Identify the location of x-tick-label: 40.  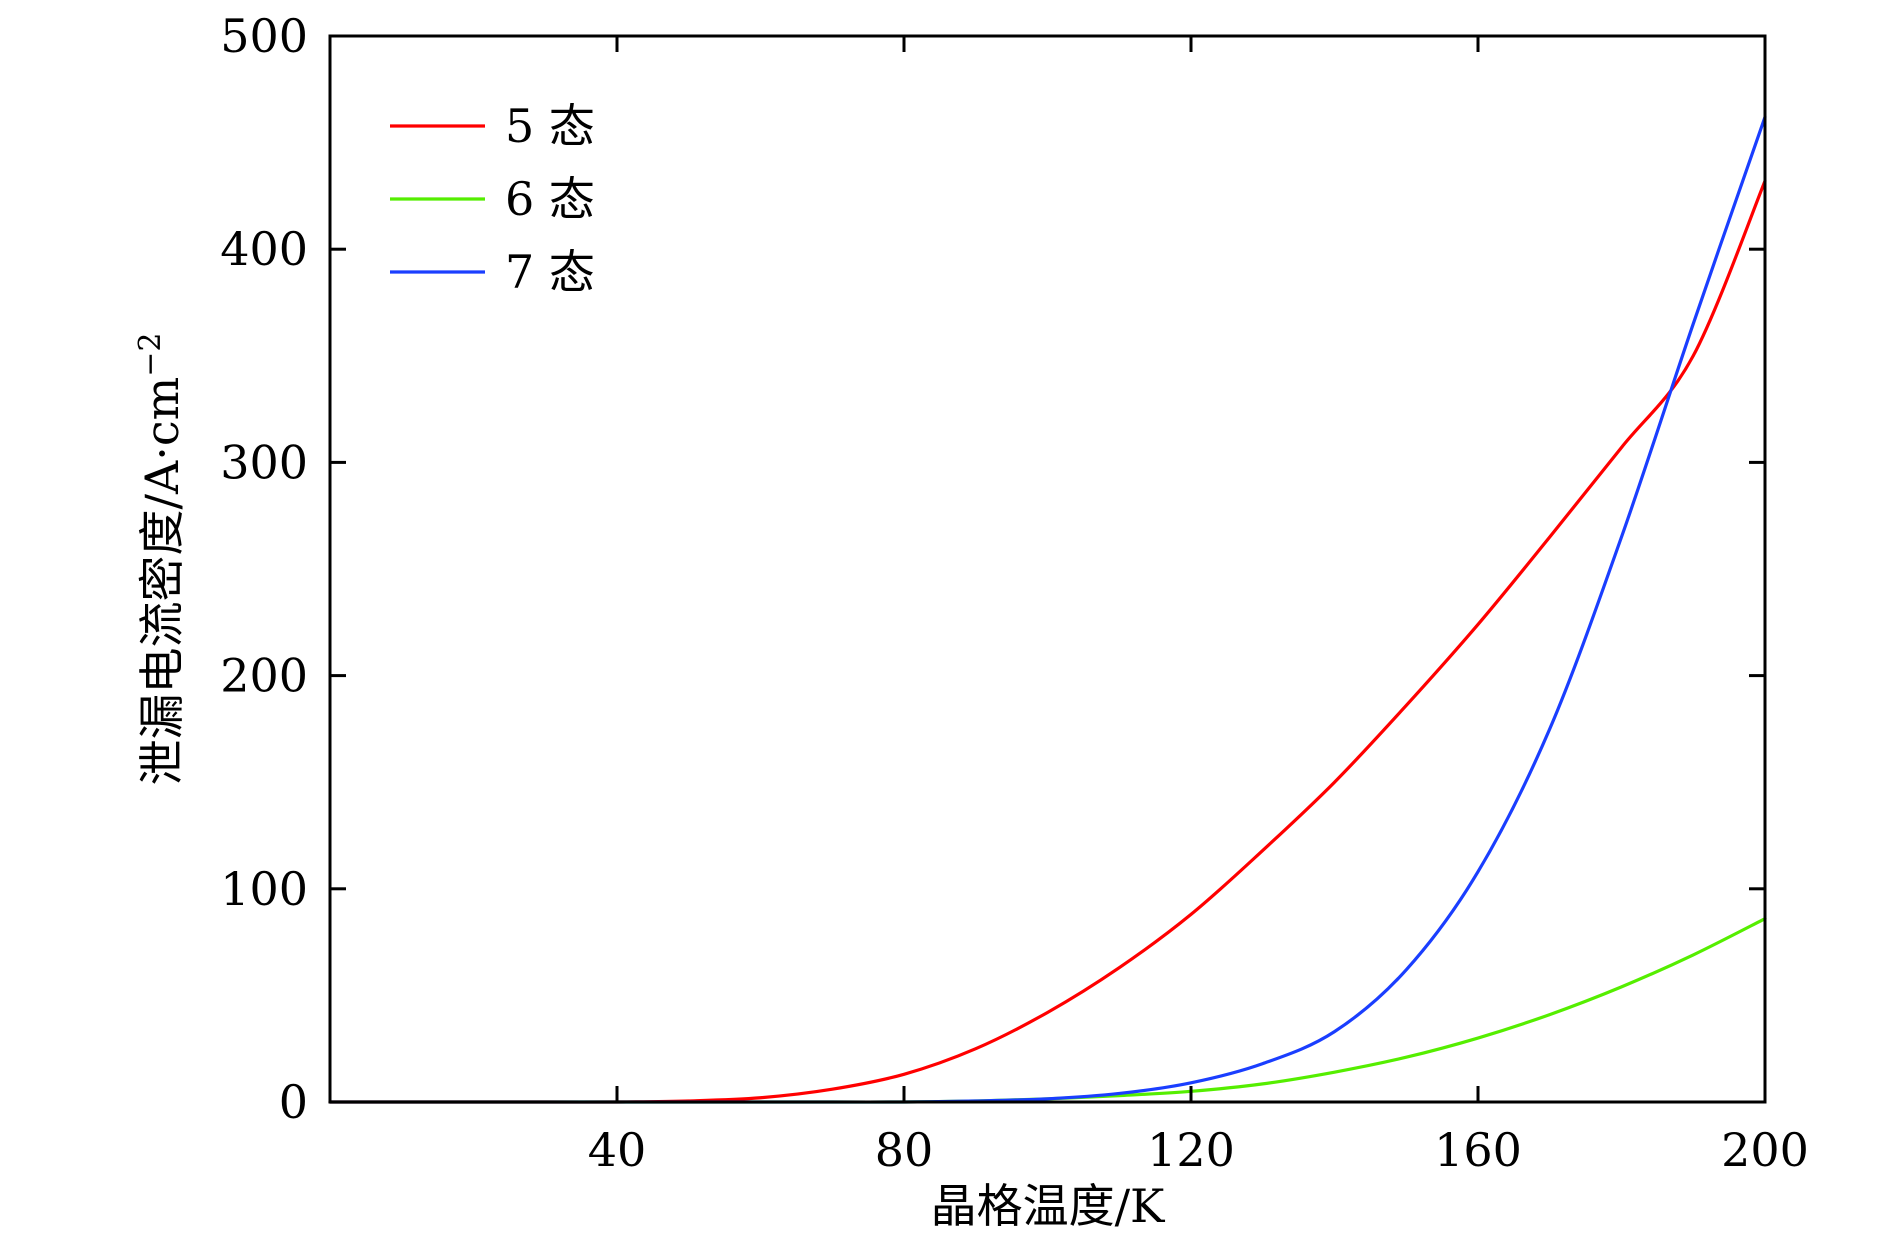
(617, 1150).